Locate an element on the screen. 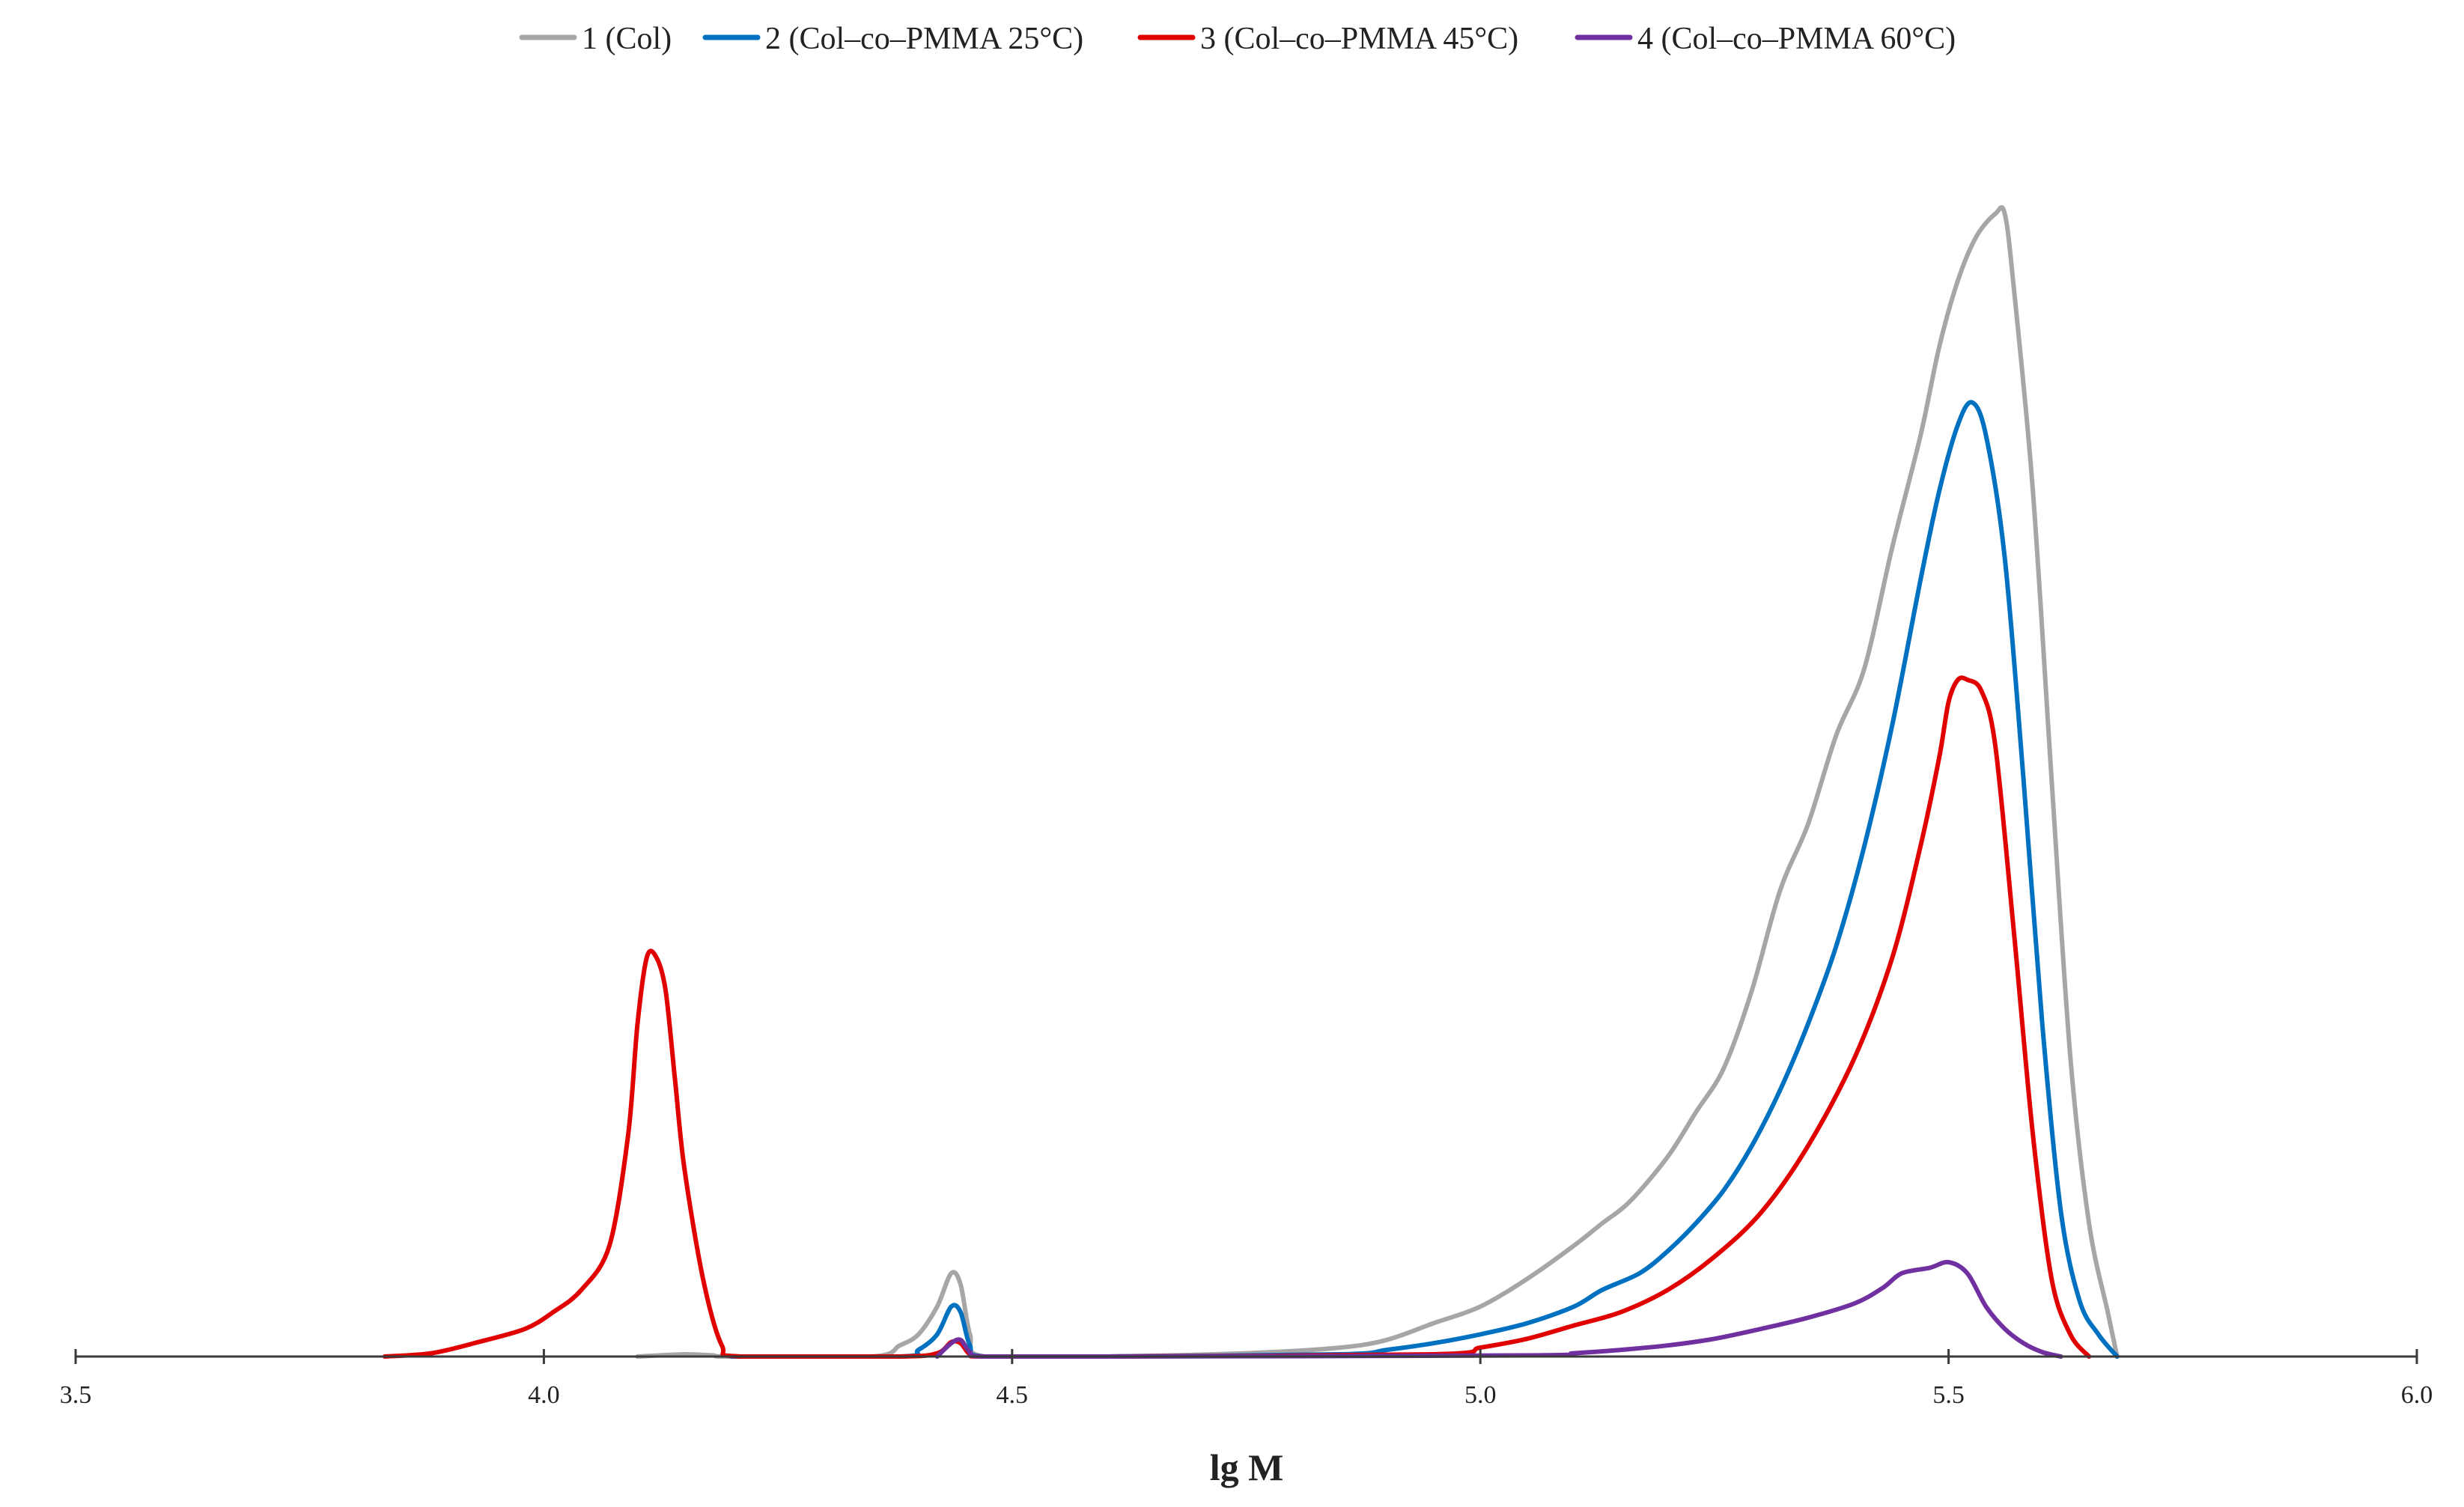 The image size is (2464, 1507). x-tick-label: 6.0 is located at coordinates (2417, 1395).